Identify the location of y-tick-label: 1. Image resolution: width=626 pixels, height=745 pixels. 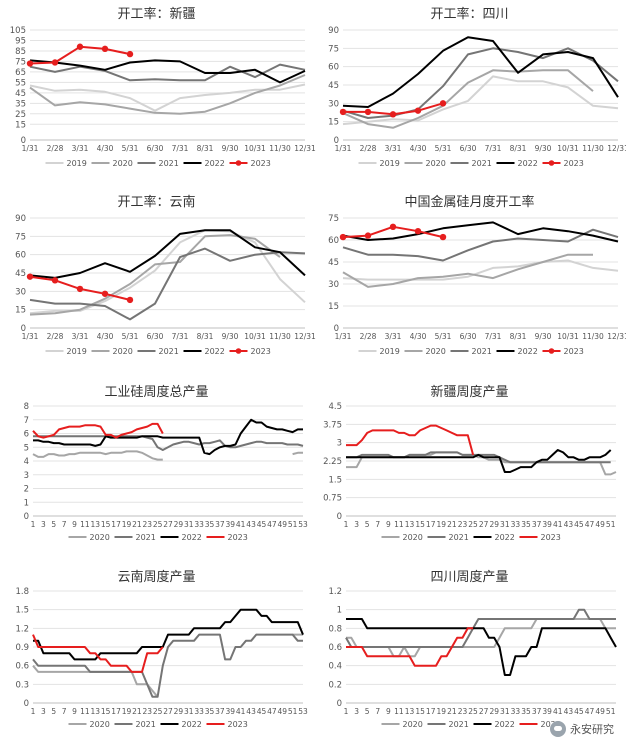
(26, 503).